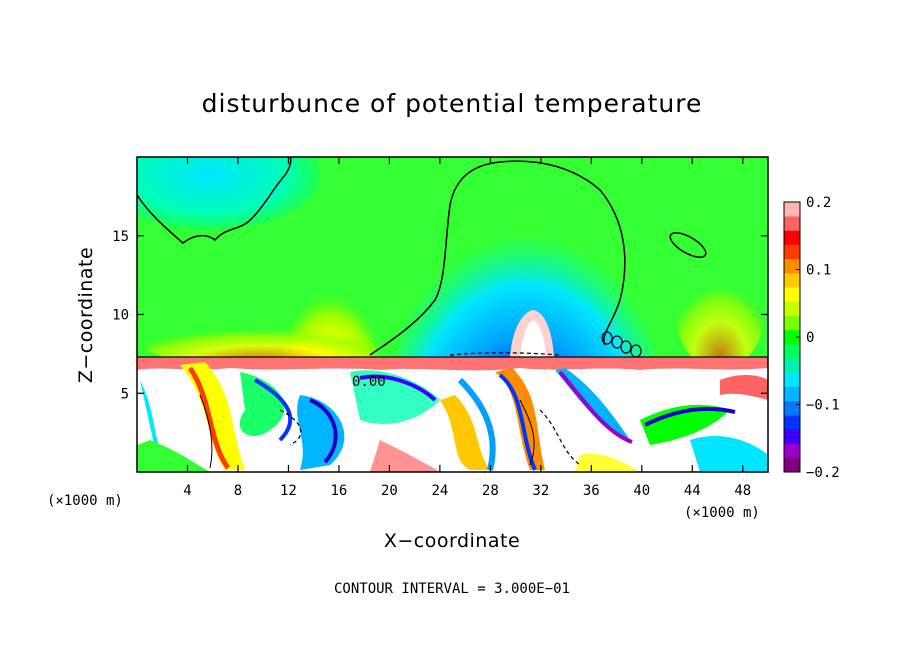  Describe the element at coordinates (86, 315) in the screenshot. I see `z-axis-label: Z−coordinate` at that location.